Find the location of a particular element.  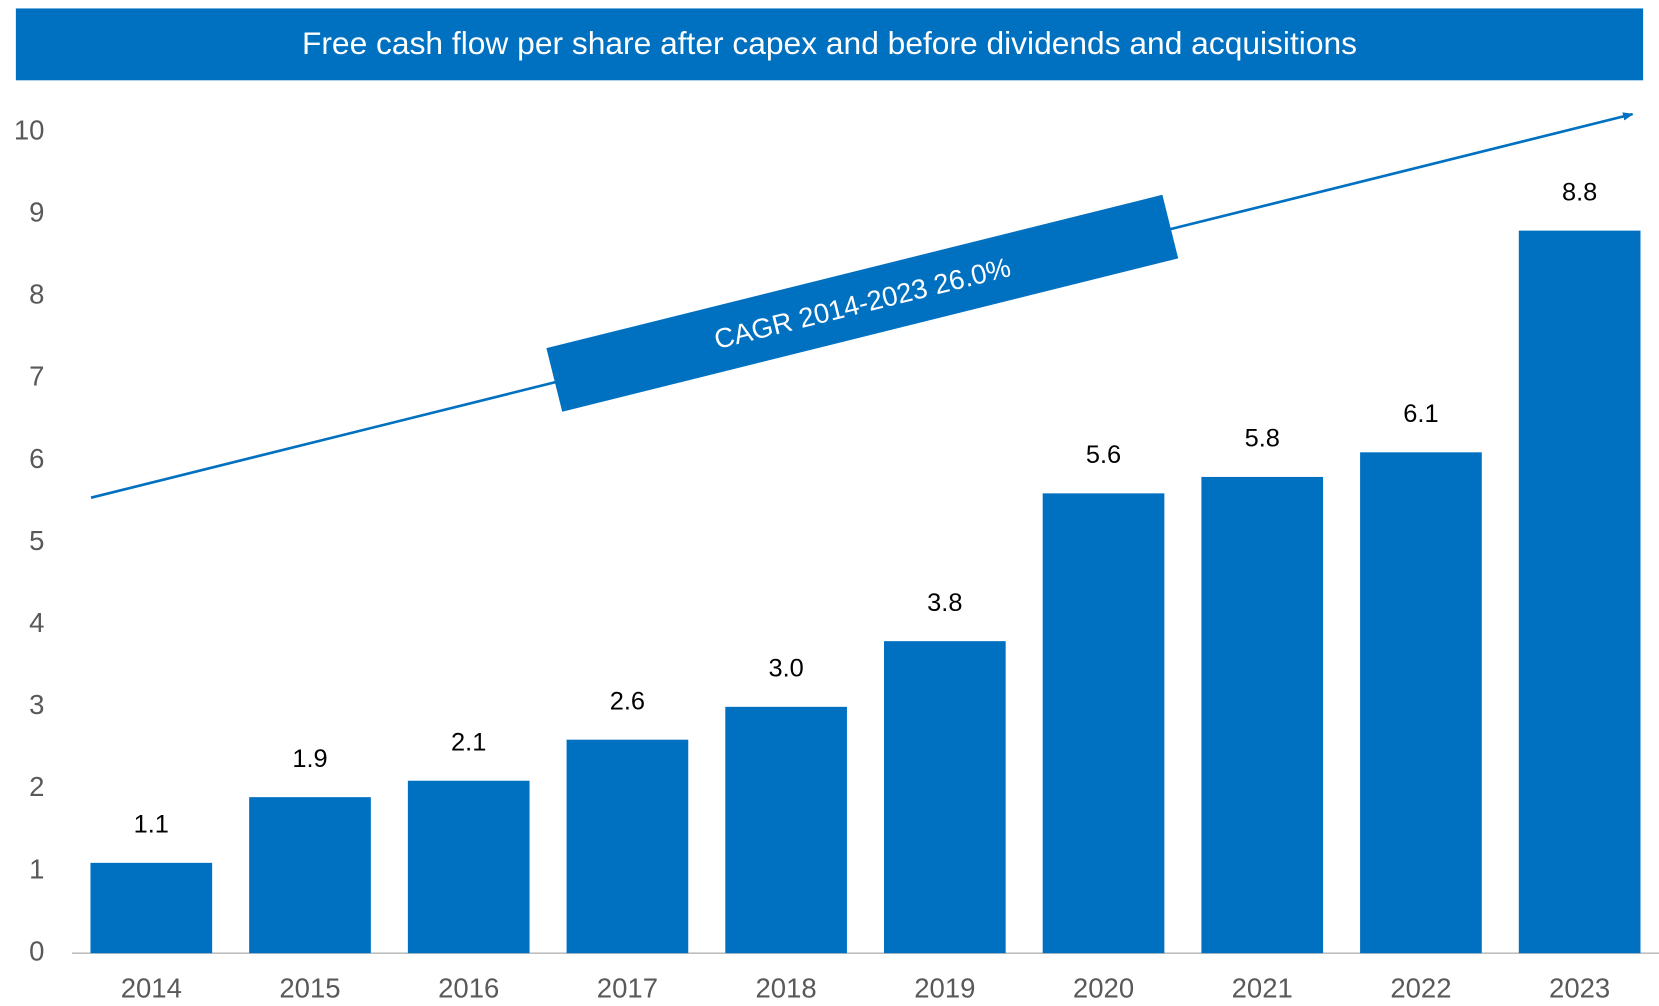

value-label: 8.8 is located at coordinates (1579, 192).